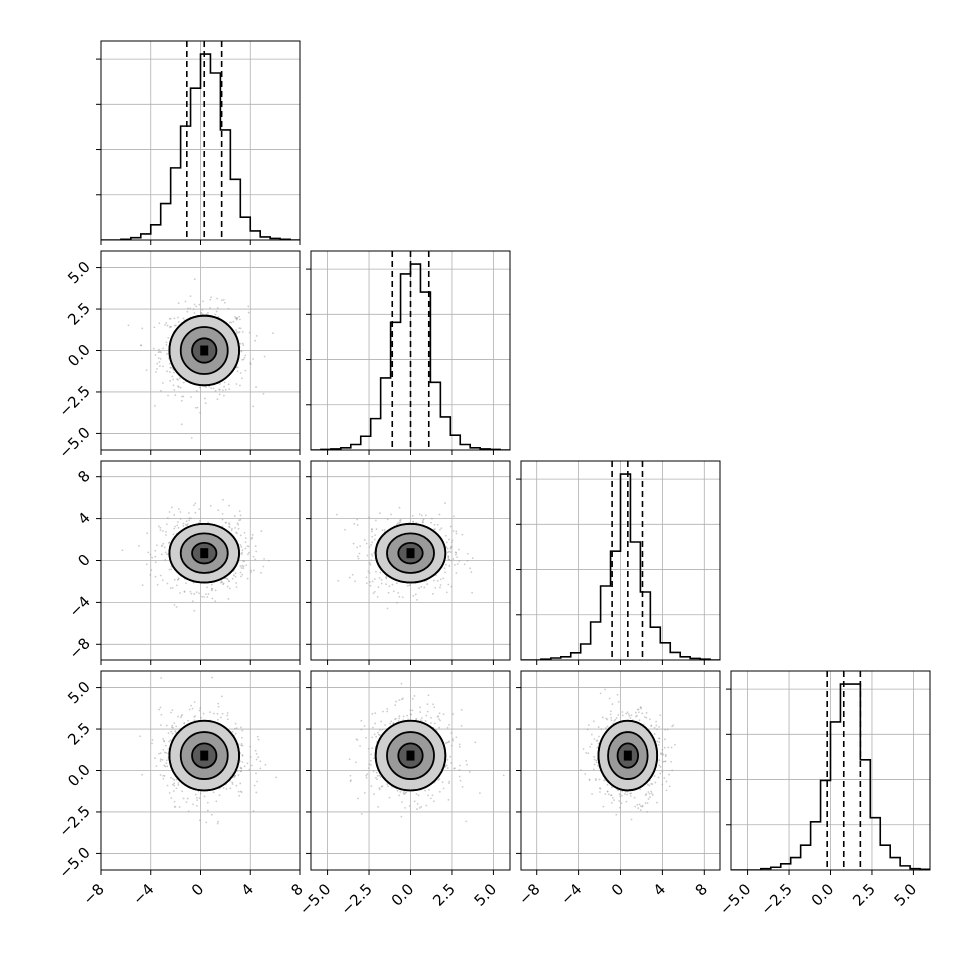  I want to click on density-peak, so click(410, 553).